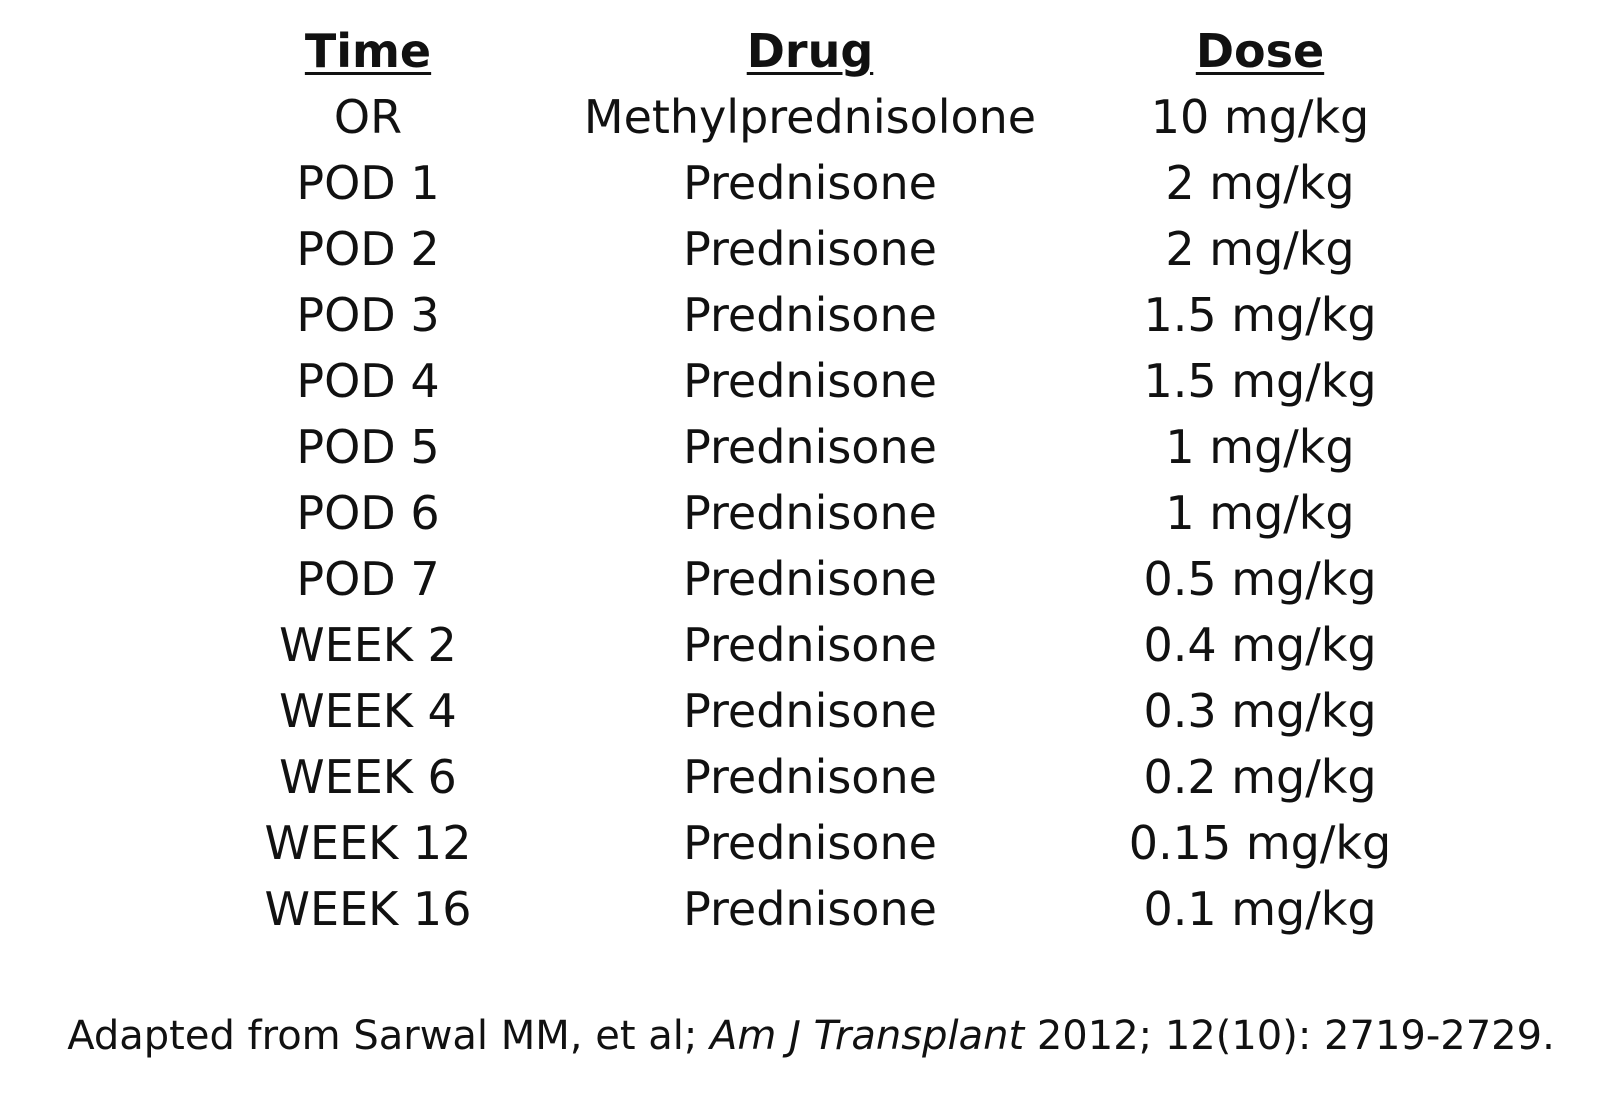 Image resolution: width=1622 pixels, height=1116 pixels. I want to click on time-cell: POD 7, so click(368, 579).